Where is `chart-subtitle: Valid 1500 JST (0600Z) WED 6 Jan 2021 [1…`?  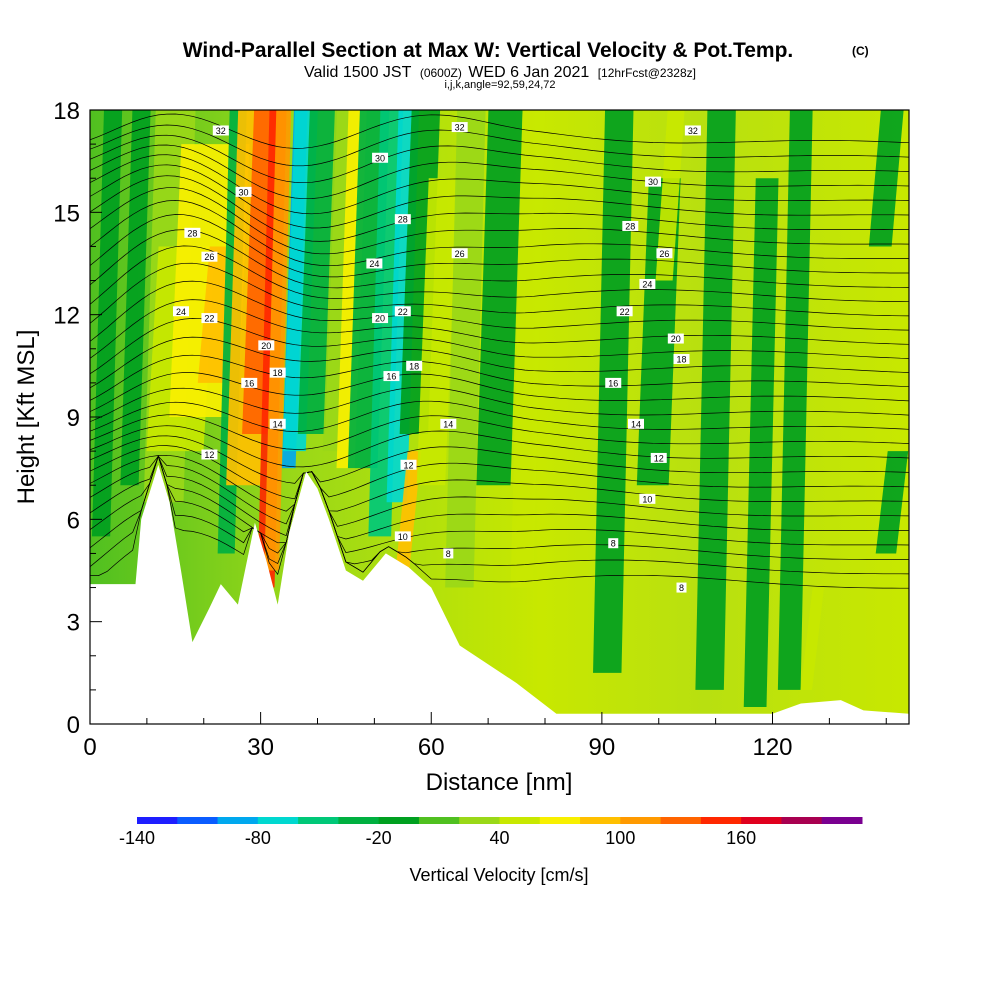 chart-subtitle: Valid 1500 JST (0600Z) WED 6 Jan 2021 [1… is located at coordinates (500, 72).